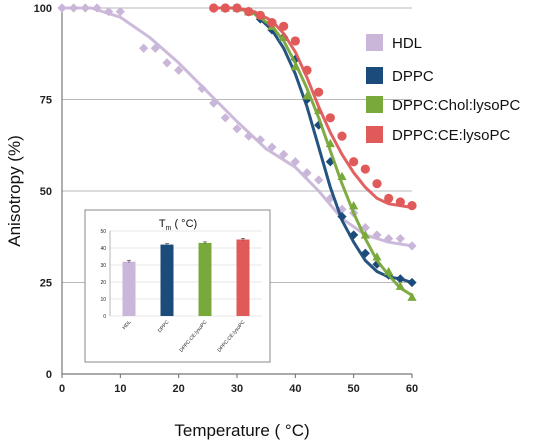 Image resolution: width=550 pixels, height=444 pixels. What do you see at coordinates (120, 389) in the screenshot?
I see `x-tick-label: 10` at bounding box center [120, 389].